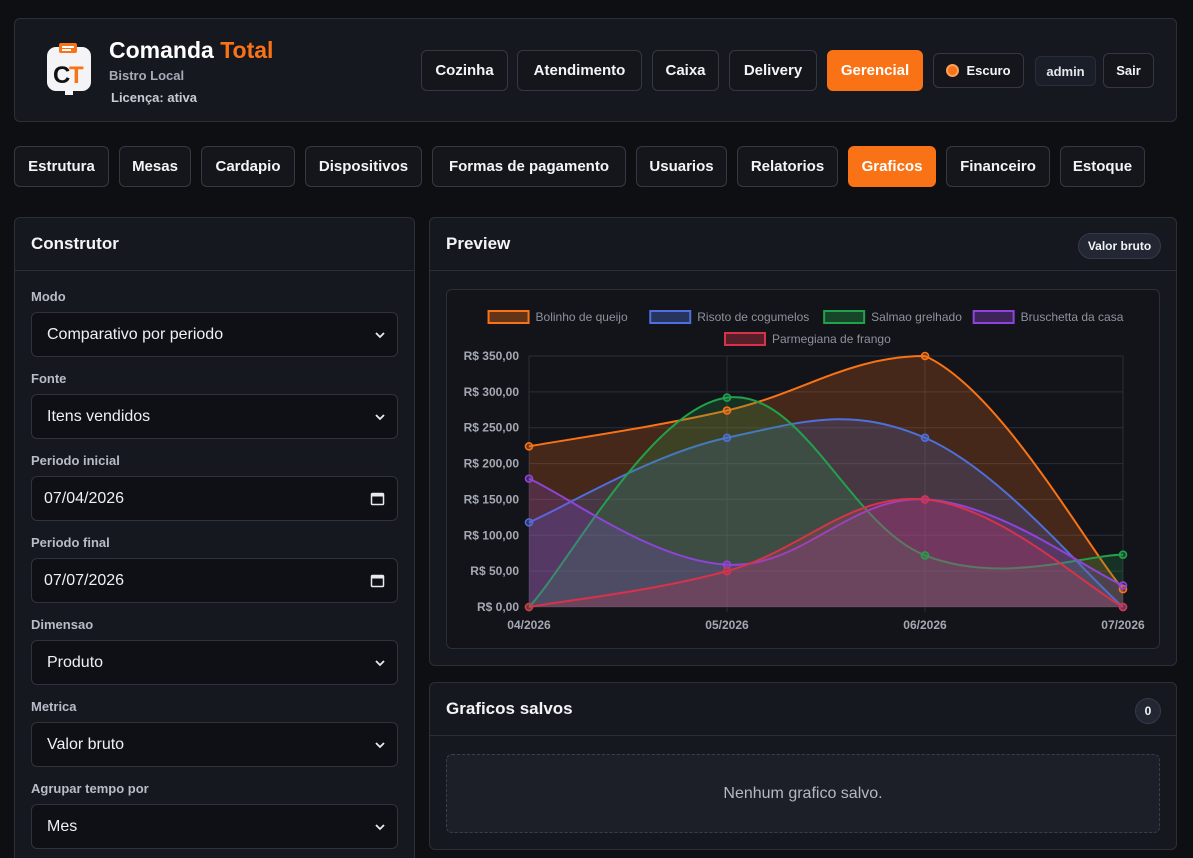  What do you see at coordinates (214, 662) in the screenshot?
I see `dimension-select: Produto` at bounding box center [214, 662].